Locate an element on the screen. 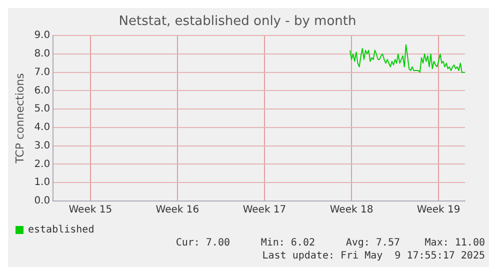 The image size is (497, 275). text: Avg: 7.57 is located at coordinates (373, 243).